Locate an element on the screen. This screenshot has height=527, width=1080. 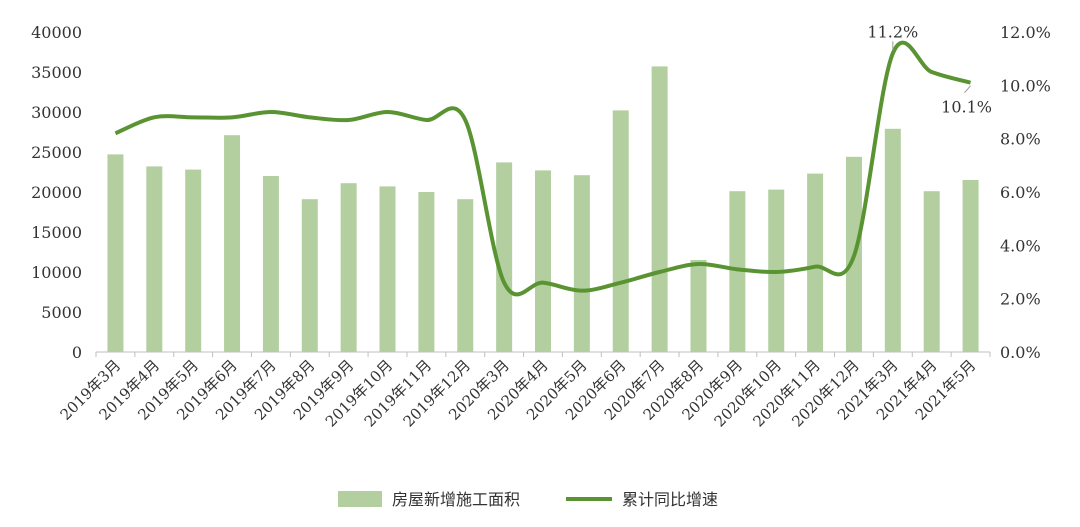
annotation-label: 11.2% is located at coordinates (892, 31).